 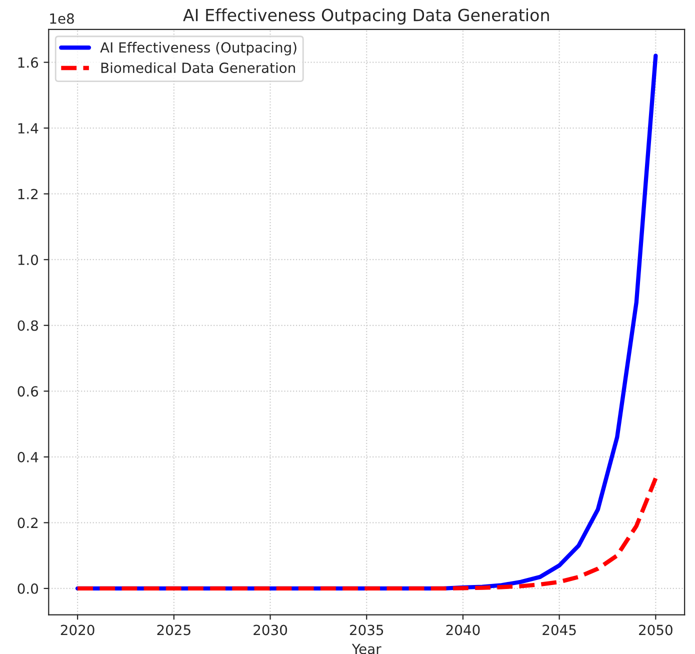 What do you see at coordinates (173, 630) in the screenshot?
I see `x-tick-label: 2025` at bounding box center [173, 630].